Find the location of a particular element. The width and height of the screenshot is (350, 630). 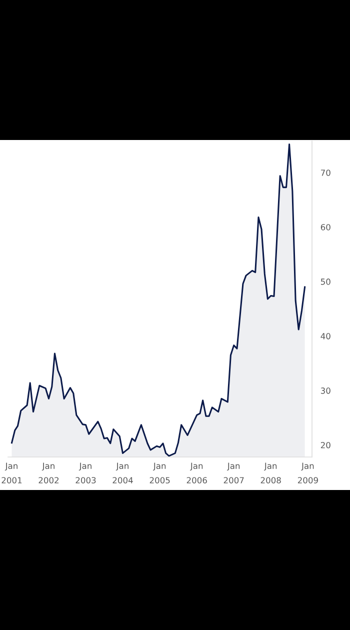

y-tick-label: 70 is located at coordinates (325, 173).